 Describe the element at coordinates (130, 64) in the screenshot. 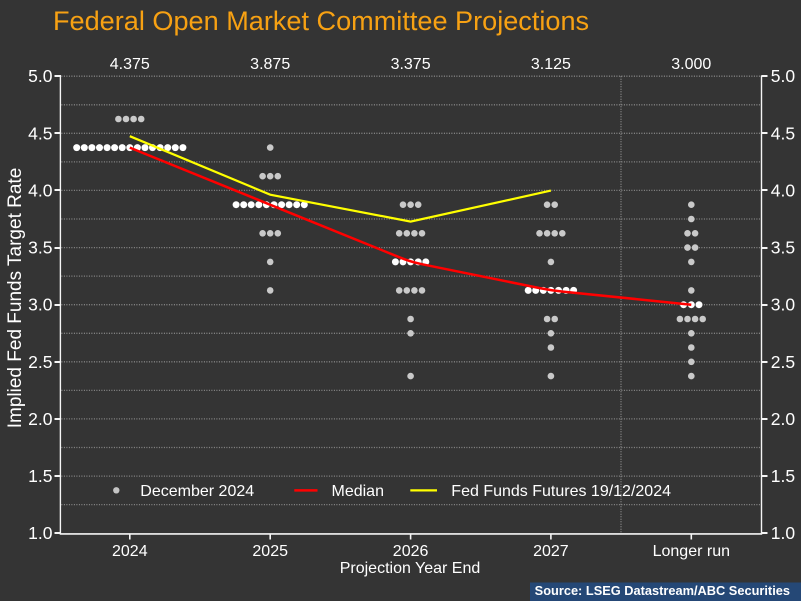

I see `svg-text: 4.375` at that location.